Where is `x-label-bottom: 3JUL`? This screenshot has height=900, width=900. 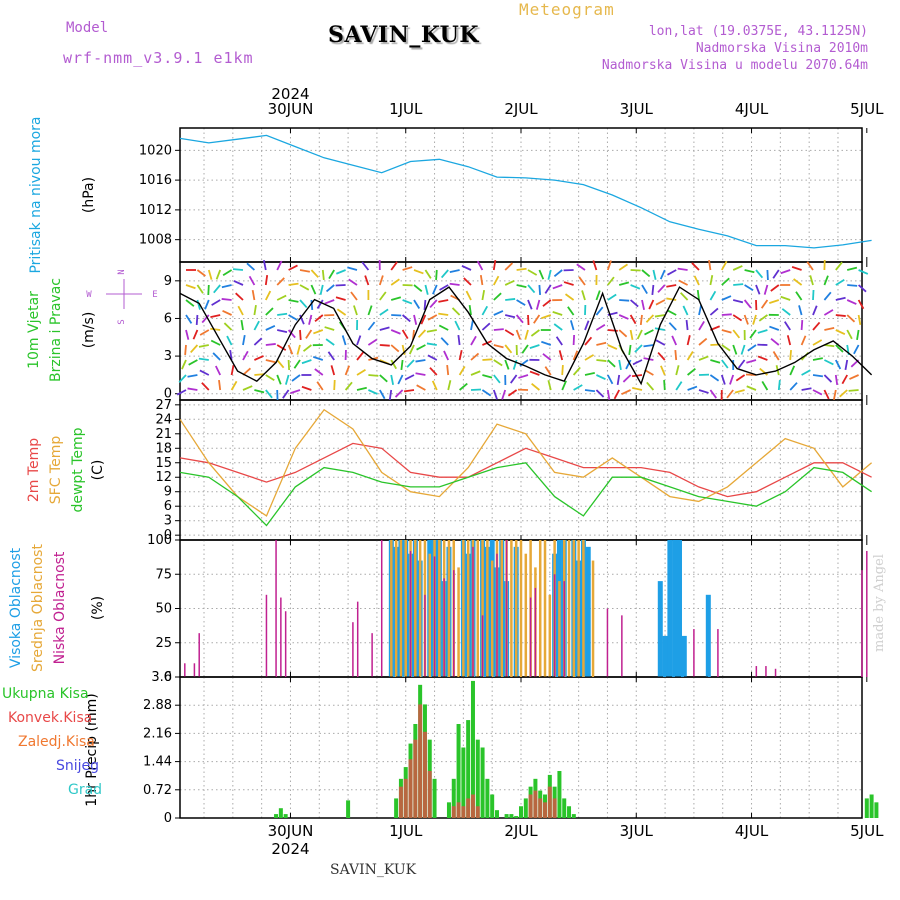 x-label-bottom: 3JUL is located at coordinates (637, 831).